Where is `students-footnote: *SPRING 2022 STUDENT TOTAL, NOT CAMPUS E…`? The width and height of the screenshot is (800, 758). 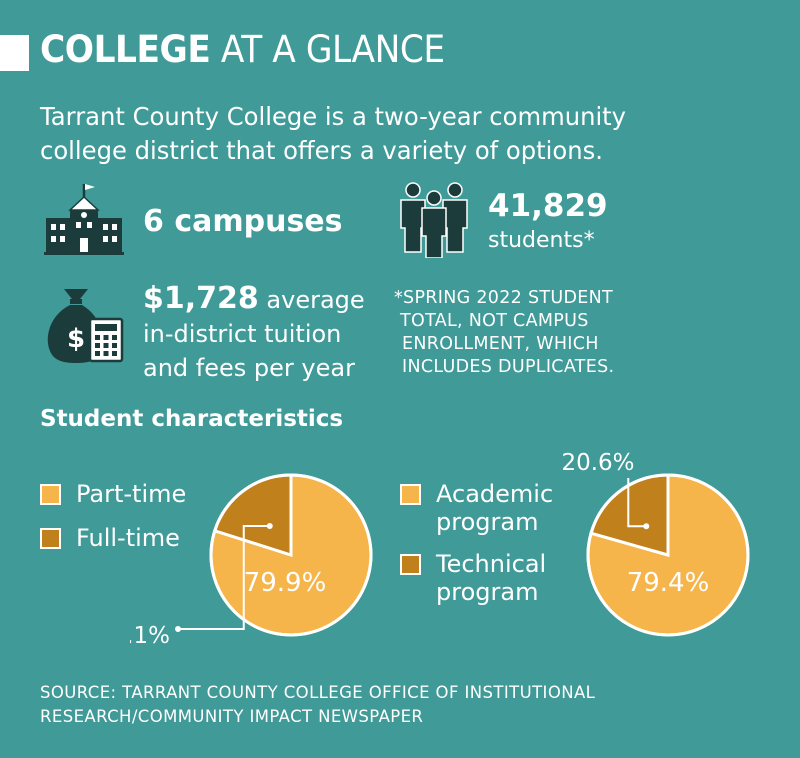 students-footnote: *SPRING 2022 STUDENT TOTAL, NOT CAMPUS E… is located at coordinates (524, 333).